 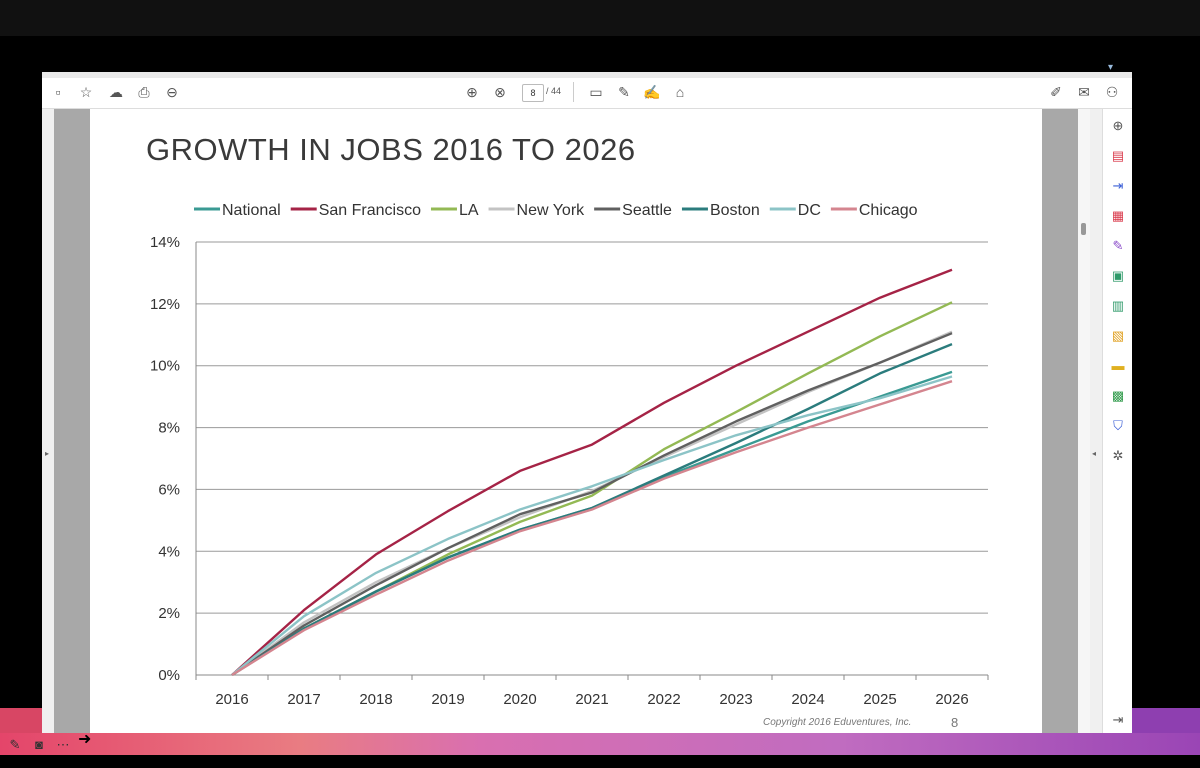 I want to click on legend-label: DC, so click(x=809, y=210).